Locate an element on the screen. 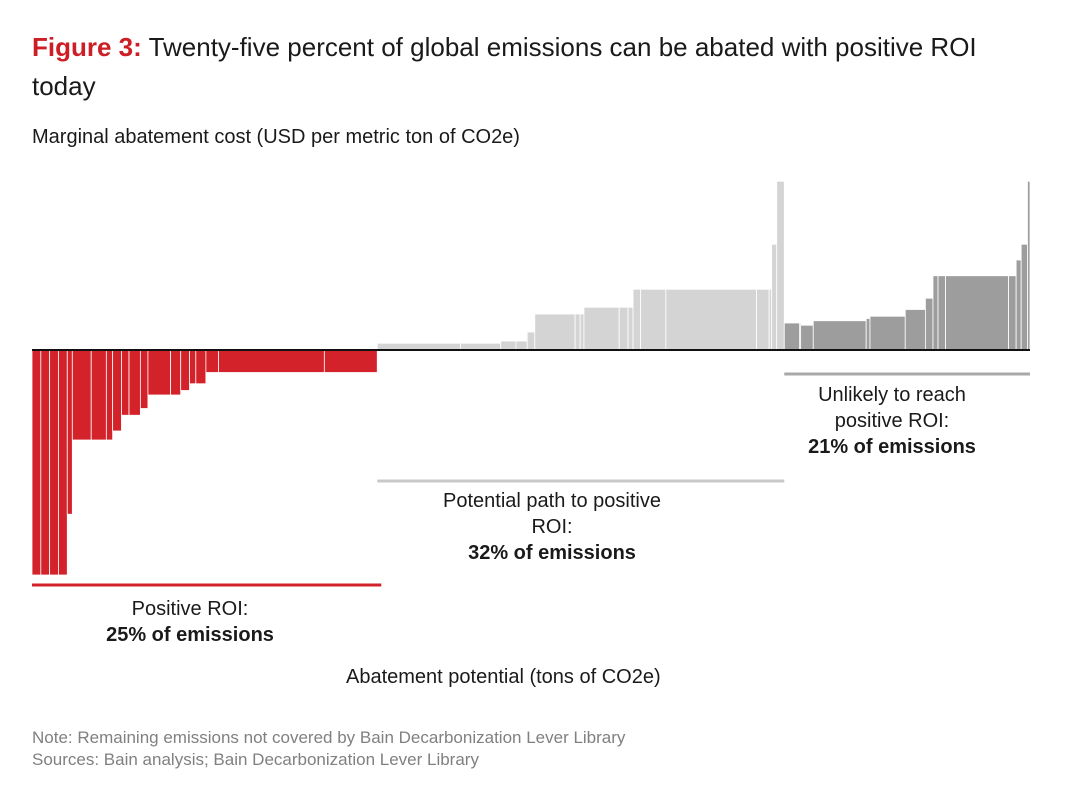 This screenshot has width=1068, height=802. x-axis-label: Abatement potential (tons of CO2e) is located at coordinates (503, 677).